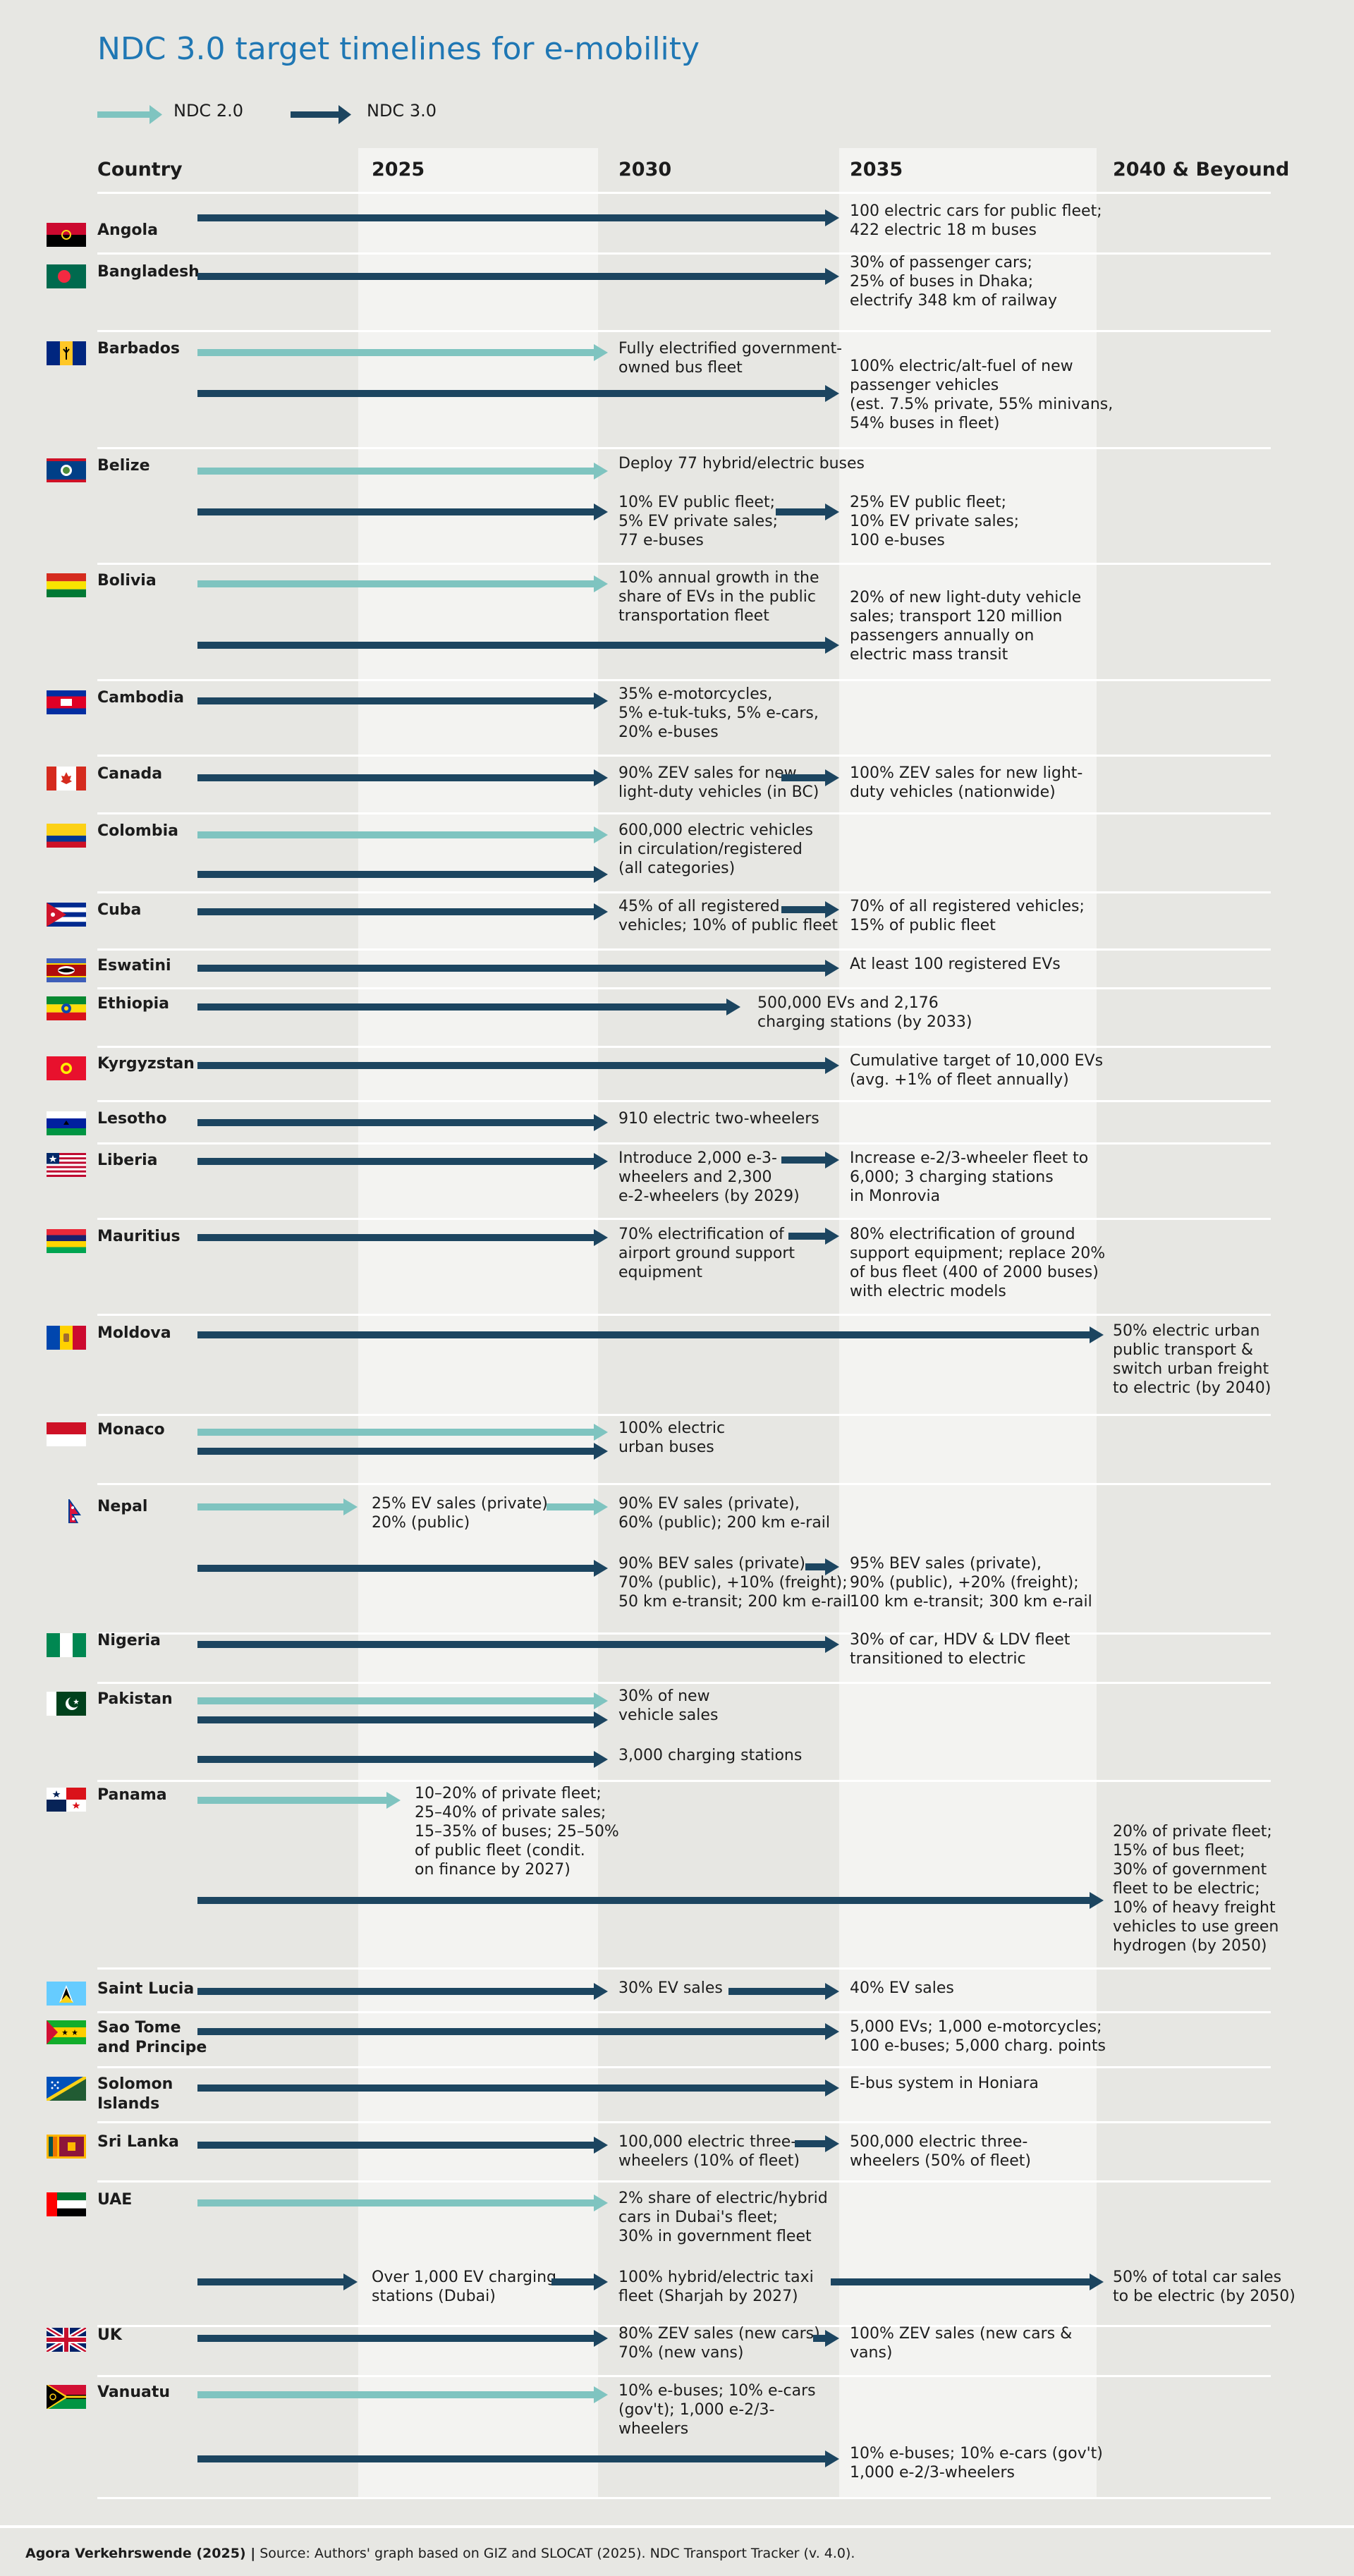 This screenshot has height=2576, width=1354. I want to click on flag-sao-tome-and-principe-icon, so click(66, 2032).